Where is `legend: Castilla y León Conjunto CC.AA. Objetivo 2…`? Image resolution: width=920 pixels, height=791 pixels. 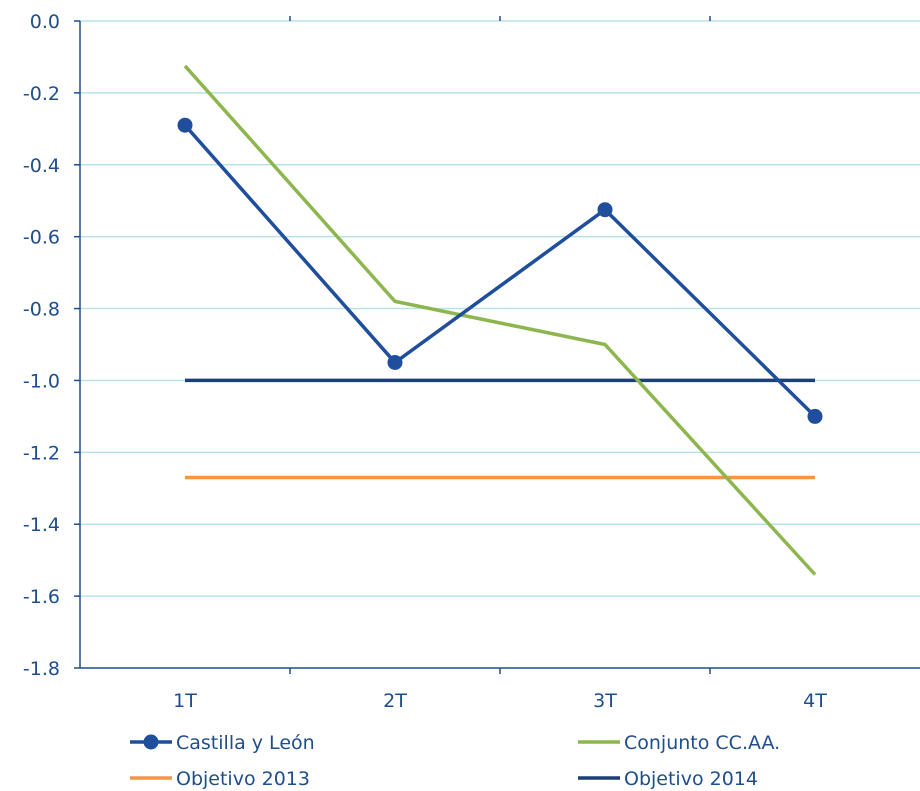 legend: Castilla y León Conjunto CC.AA. Objetivo 2… is located at coordinates (455, 761).